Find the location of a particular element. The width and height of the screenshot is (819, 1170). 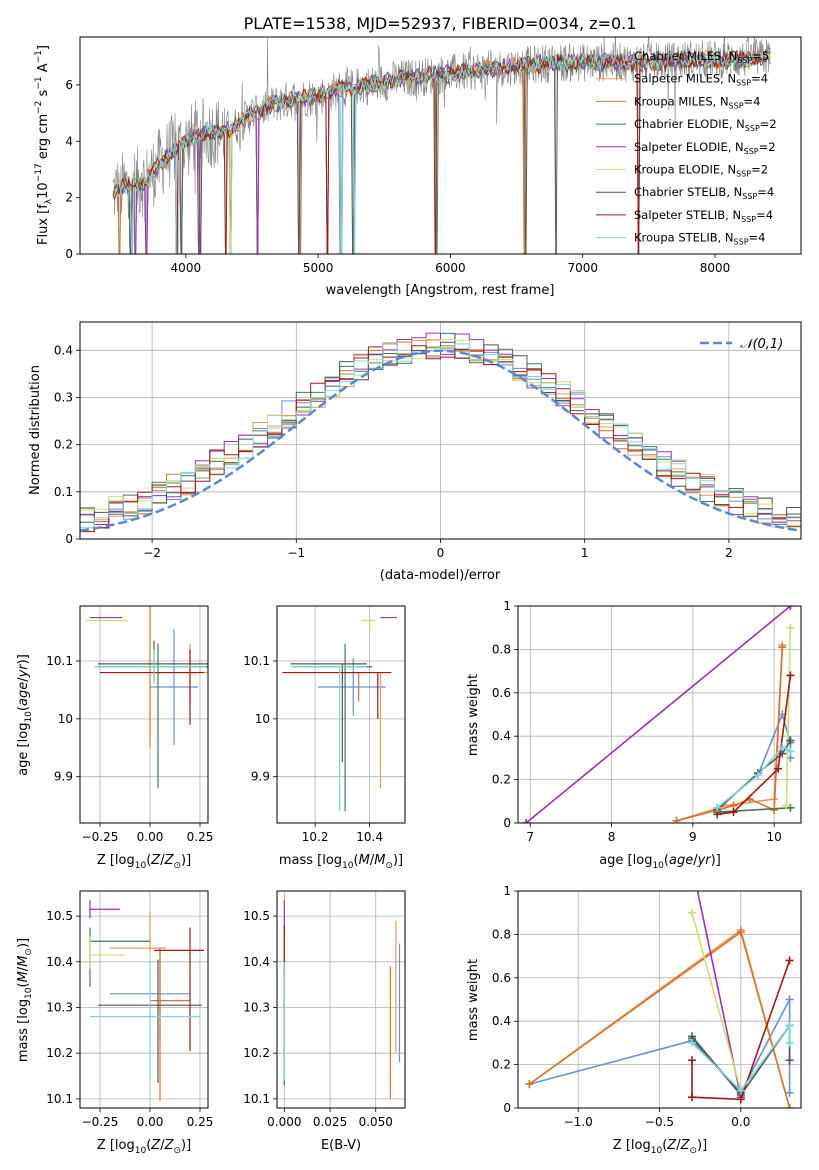

x-tick-label: 7000 is located at coordinates (582, 268).